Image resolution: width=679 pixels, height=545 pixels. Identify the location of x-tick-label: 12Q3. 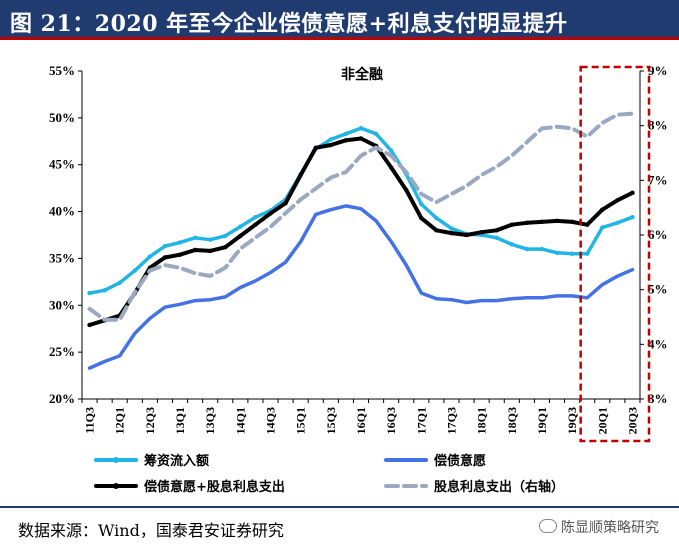
(150, 420).